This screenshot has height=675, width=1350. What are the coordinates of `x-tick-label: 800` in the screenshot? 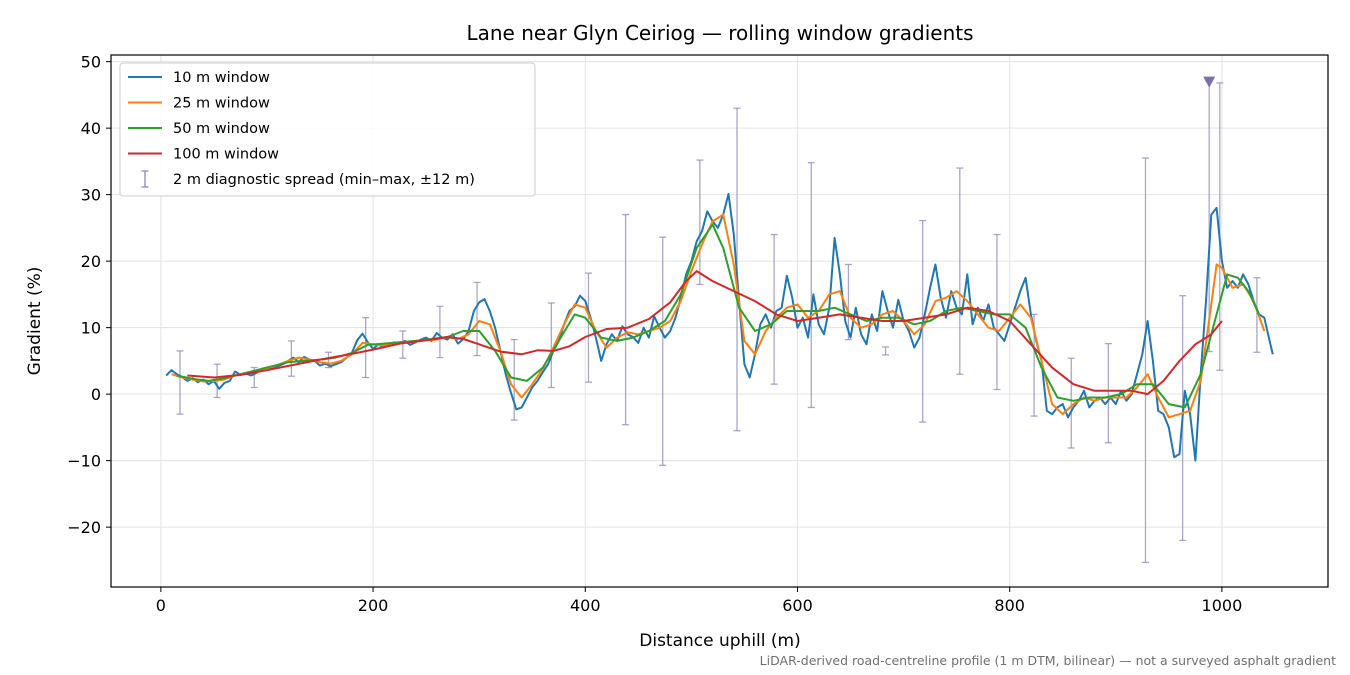 It's located at (1009, 605).